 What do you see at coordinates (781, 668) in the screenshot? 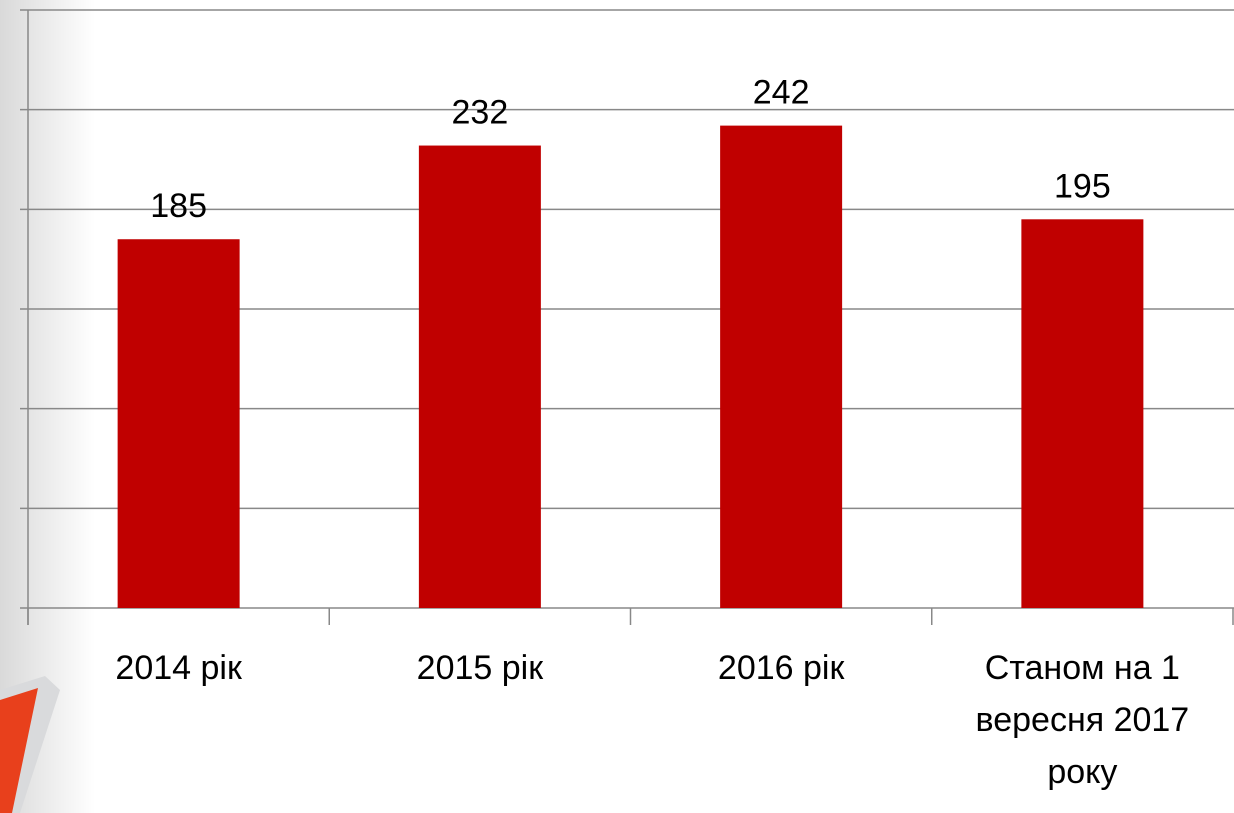
I see `x-tick-label: 2016 рік` at bounding box center [781, 668].